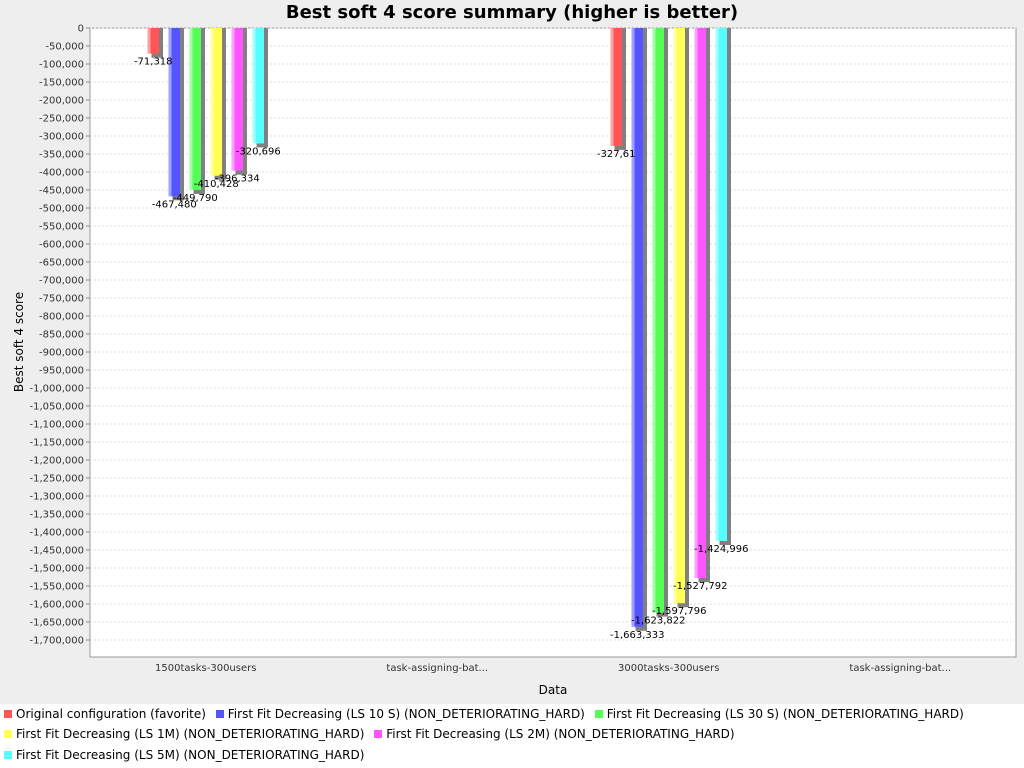  I want to click on data-label: -71,318, so click(153, 62).